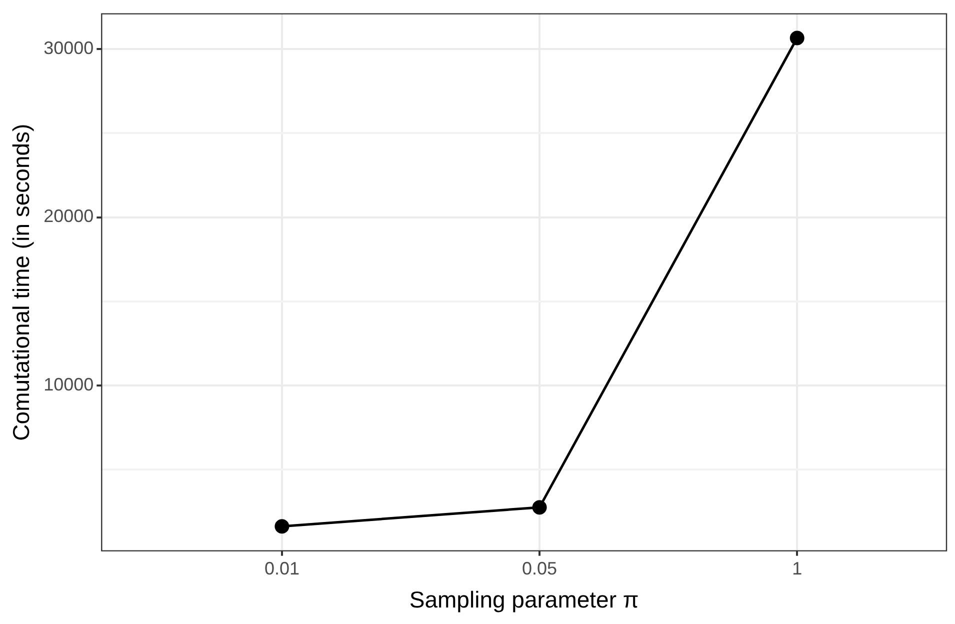 Image resolution: width=955 pixels, height=624 pixels. Describe the element at coordinates (540, 568) in the screenshot. I see `x-tick-label: 0.05` at that location.